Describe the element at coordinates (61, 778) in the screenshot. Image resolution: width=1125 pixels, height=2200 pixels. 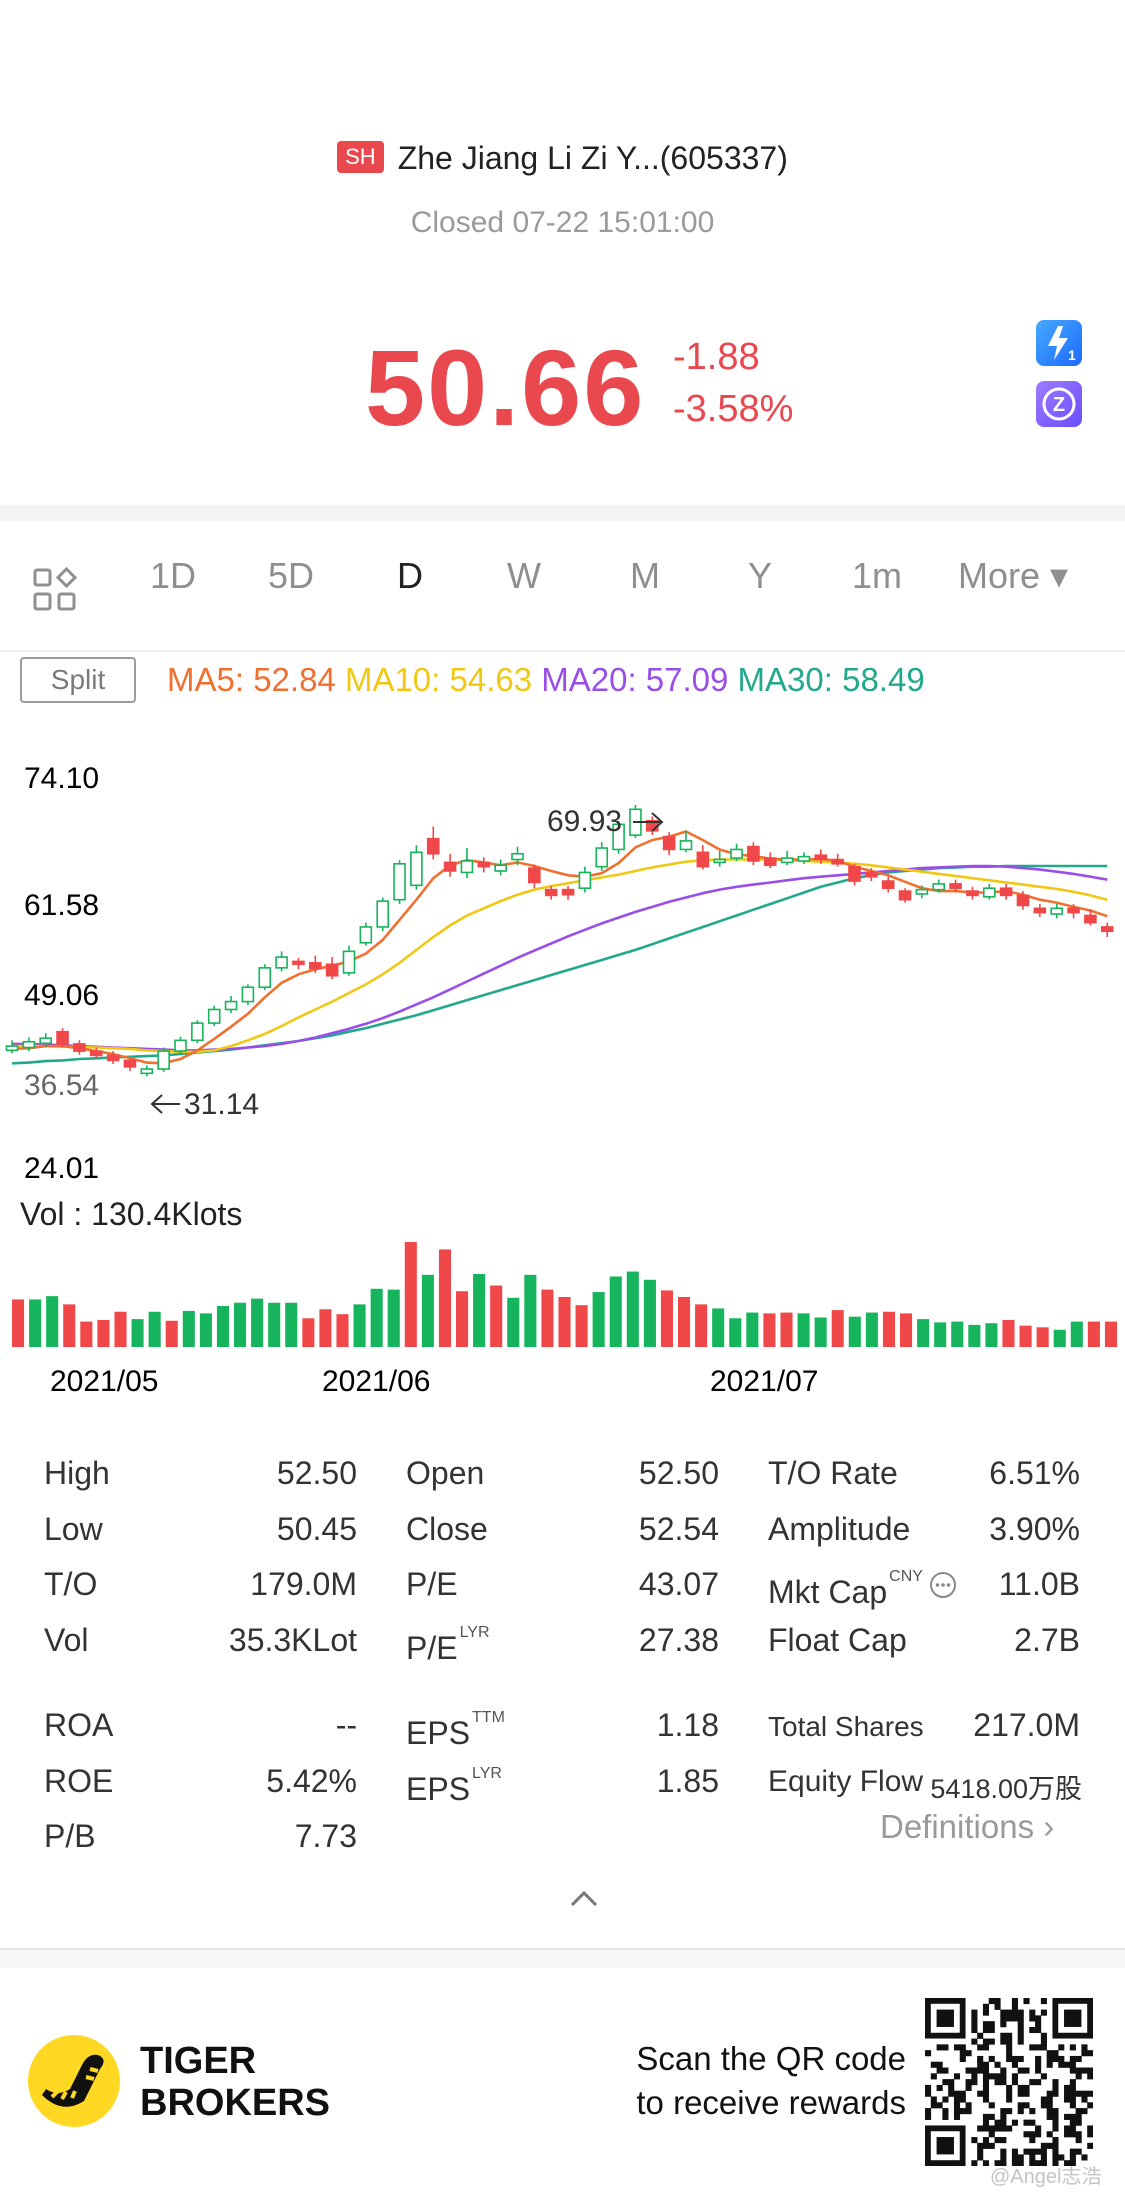
I see `y-tick-label: 74.10` at that location.